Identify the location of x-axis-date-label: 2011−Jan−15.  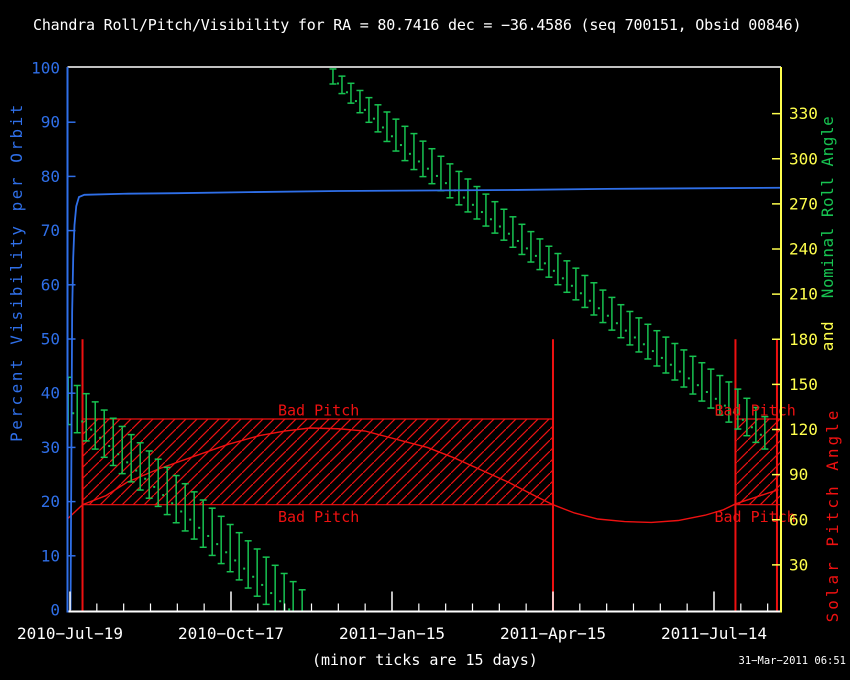
(392, 633).